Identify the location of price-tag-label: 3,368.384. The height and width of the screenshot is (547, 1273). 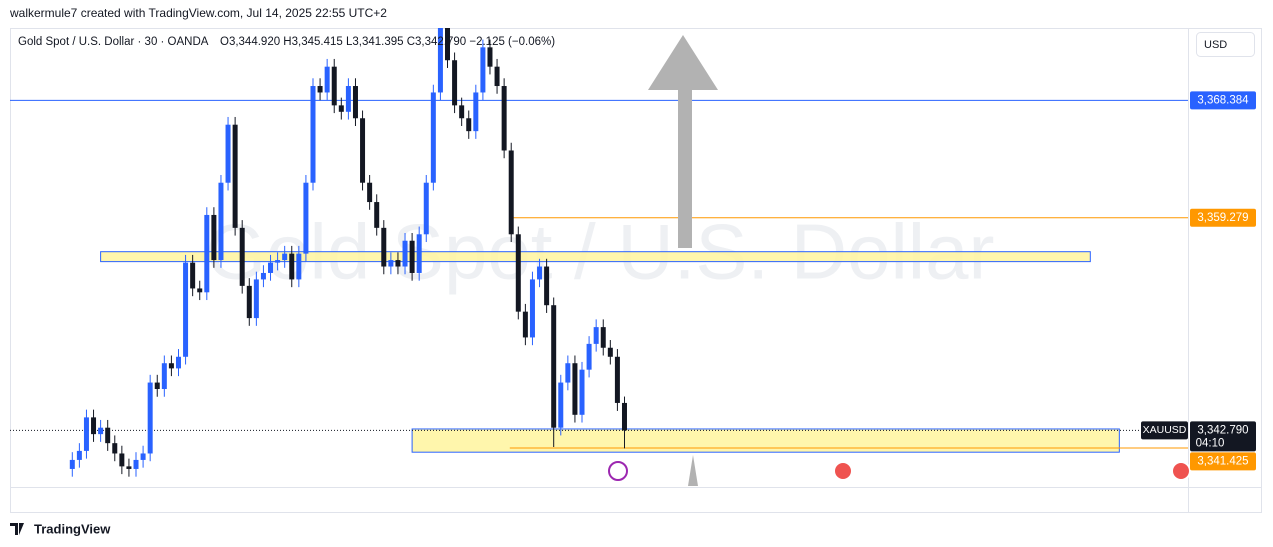
(1223, 100).